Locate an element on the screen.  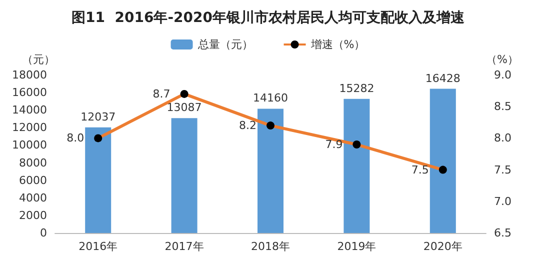
y2-tick-label: 7.5 is located at coordinates (503, 169).